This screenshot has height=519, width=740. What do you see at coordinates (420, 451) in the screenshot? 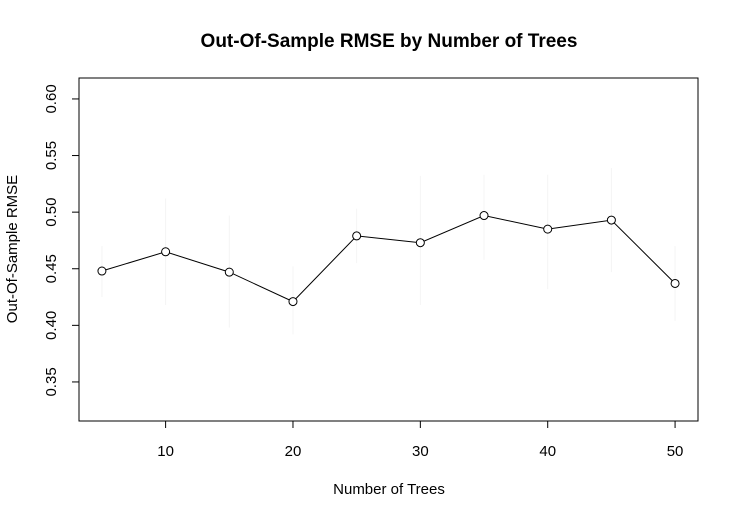
I see `x-tick-label: 30` at bounding box center [420, 451].